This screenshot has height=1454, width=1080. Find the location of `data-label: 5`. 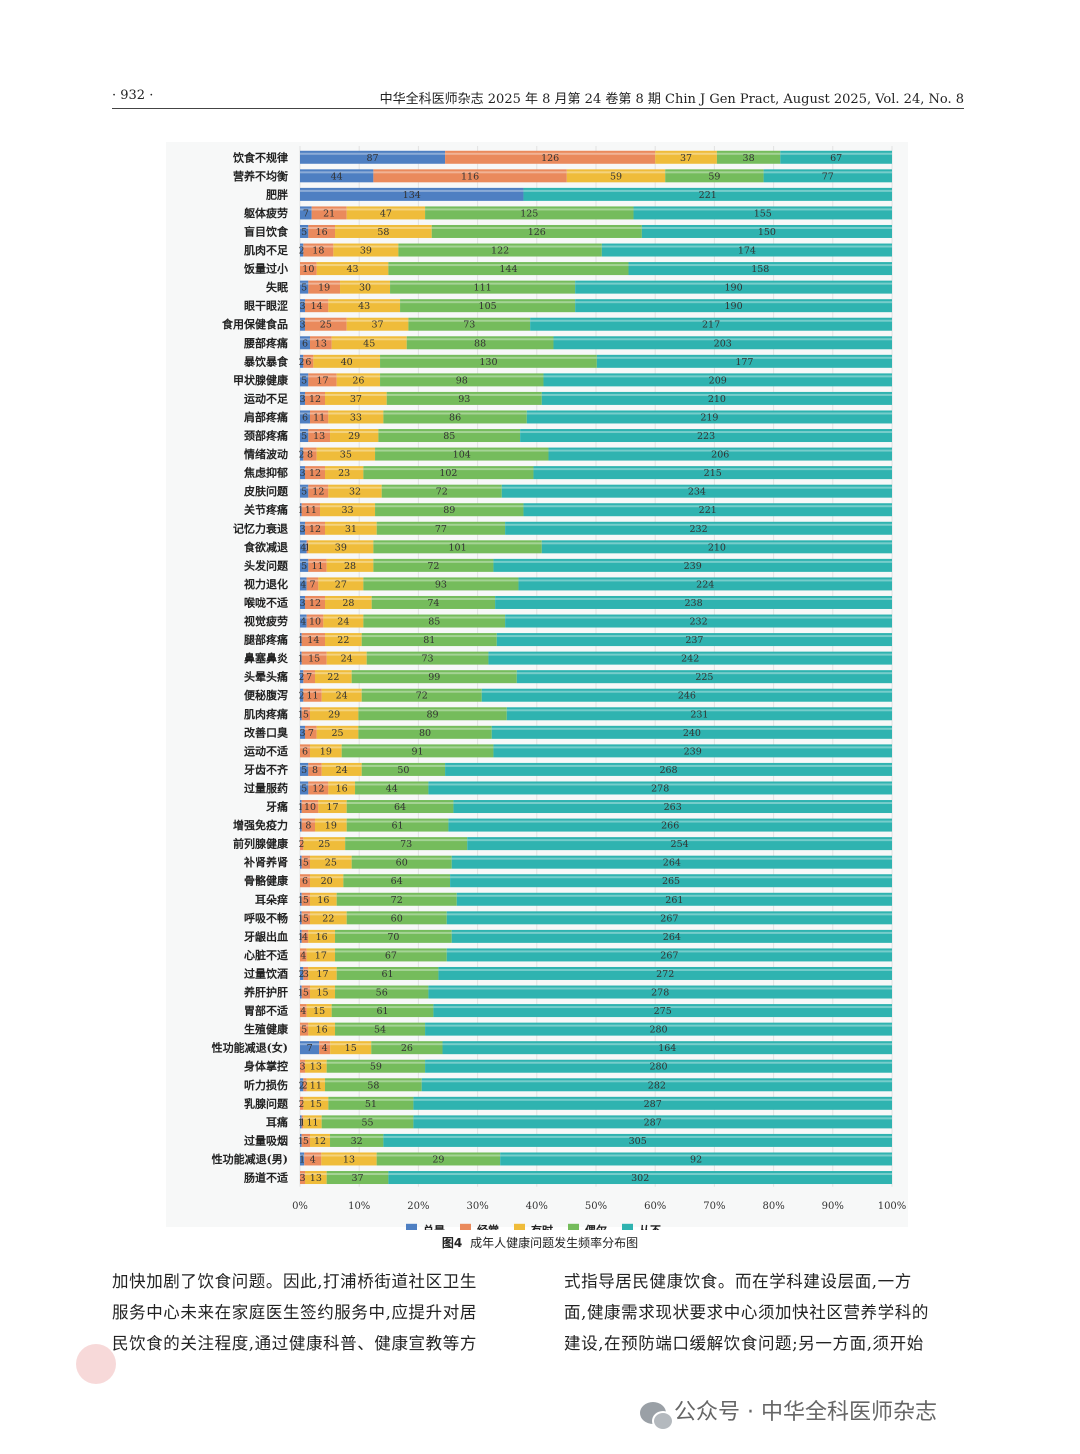

data-label: 5 is located at coordinates (306, 1141).